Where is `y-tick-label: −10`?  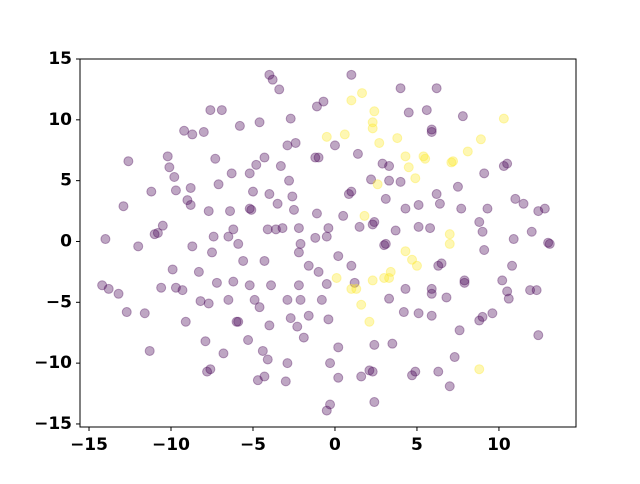 y-tick-label: −10 is located at coordinates (53, 363).